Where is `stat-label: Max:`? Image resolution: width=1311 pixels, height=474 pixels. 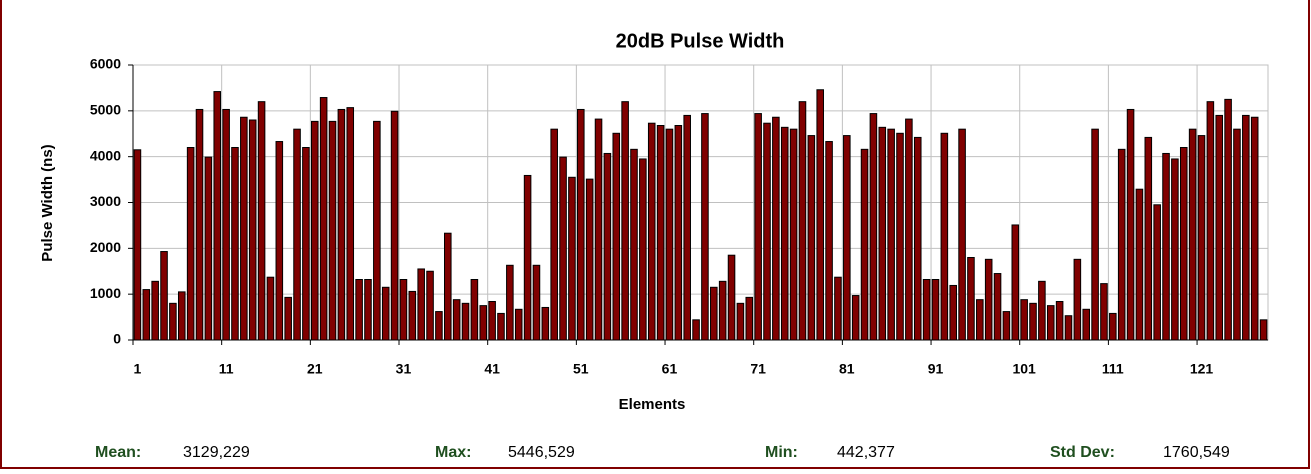 stat-label: Max: is located at coordinates (453, 452).